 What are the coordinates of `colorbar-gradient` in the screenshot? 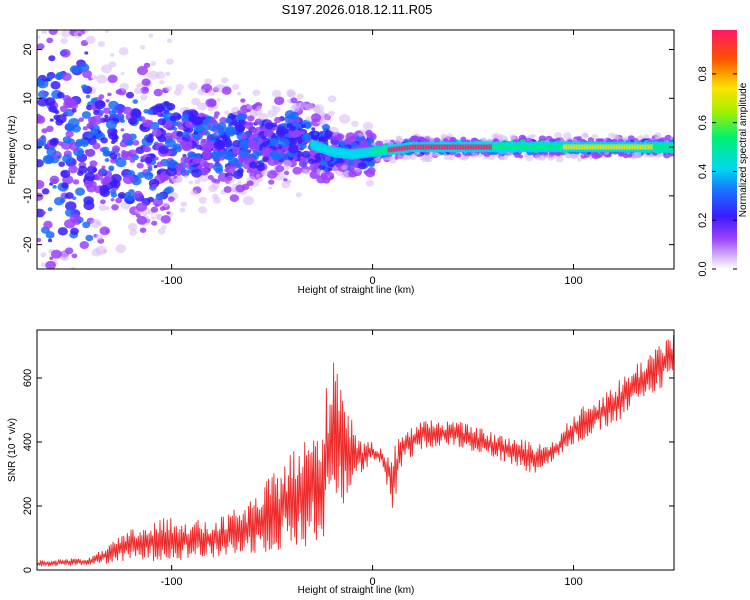 It's located at (724, 149).